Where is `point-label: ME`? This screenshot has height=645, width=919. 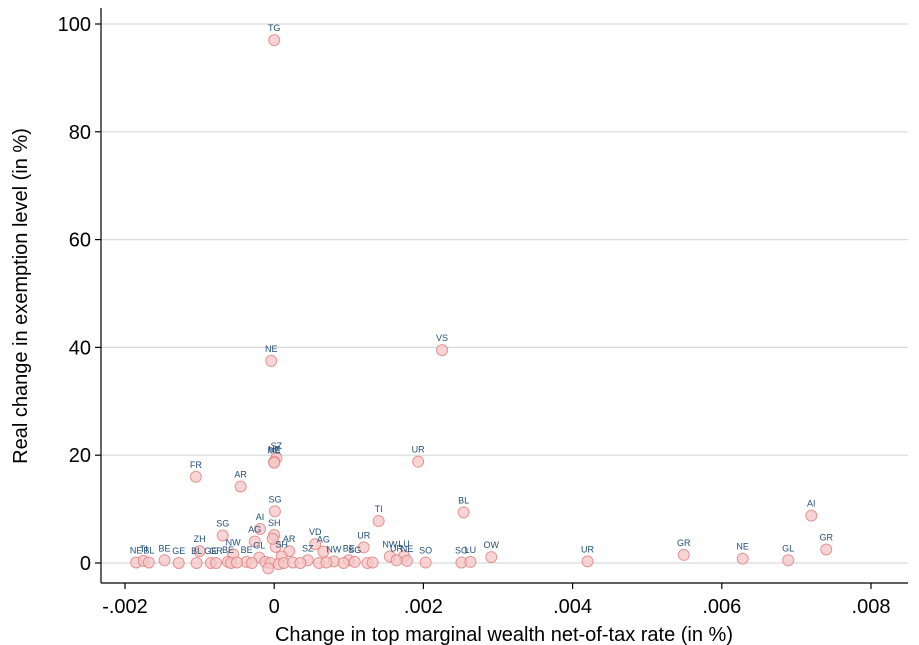
point-label: ME is located at coordinates (274, 451).